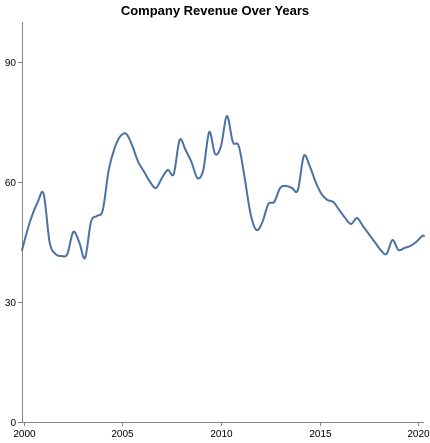 The image size is (430, 443). What do you see at coordinates (13, 423) in the screenshot?
I see `y-tick-label: 0` at bounding box center [13, 423].